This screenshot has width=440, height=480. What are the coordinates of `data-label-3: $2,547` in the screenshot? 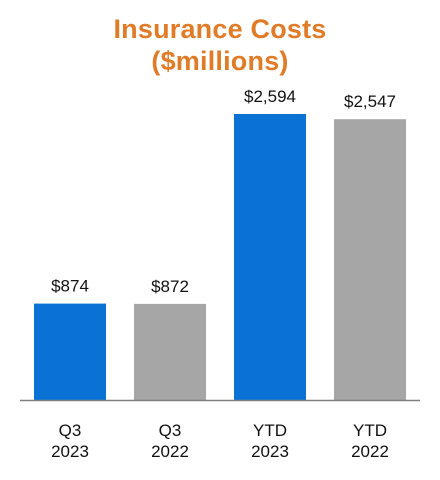 It's located at (370, 101).